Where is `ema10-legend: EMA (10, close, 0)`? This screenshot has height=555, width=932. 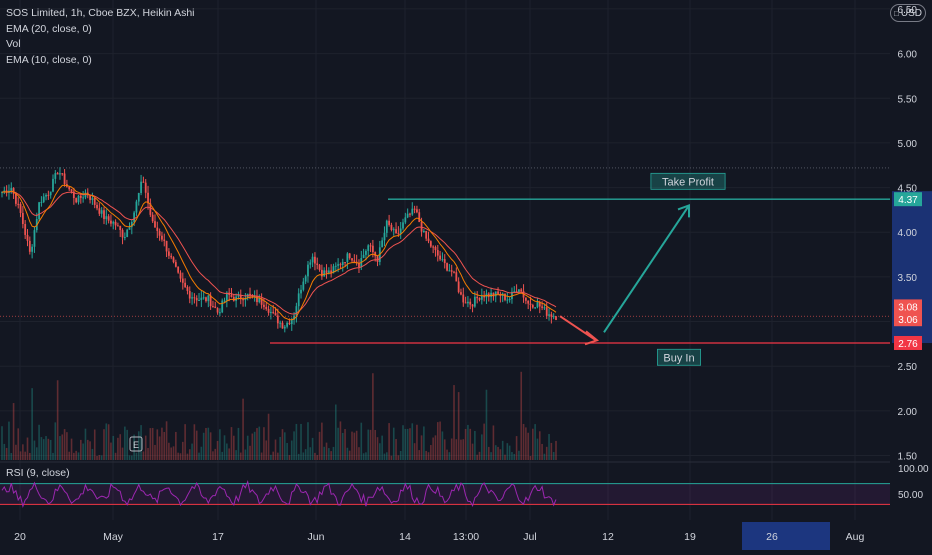 ema10-legend: EMA (10, close, 0) is located at coordinates (49, 59).